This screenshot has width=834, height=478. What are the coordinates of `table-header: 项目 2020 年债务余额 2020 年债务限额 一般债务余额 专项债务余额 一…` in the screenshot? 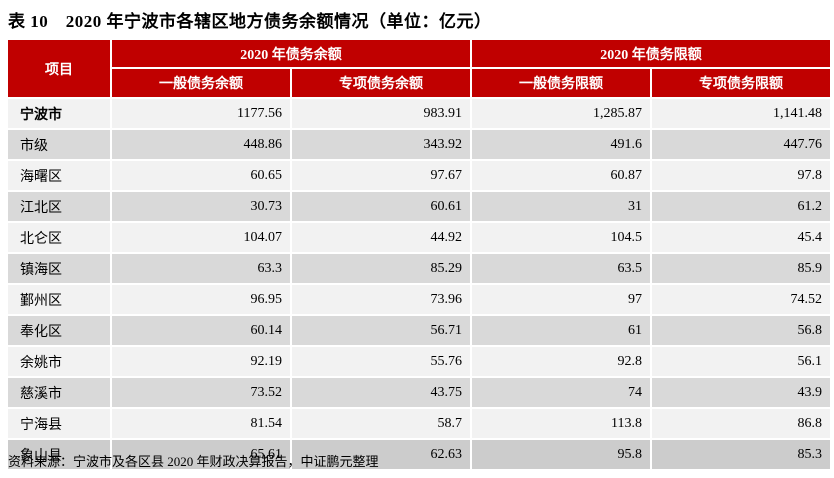 It's located at (419, 68).